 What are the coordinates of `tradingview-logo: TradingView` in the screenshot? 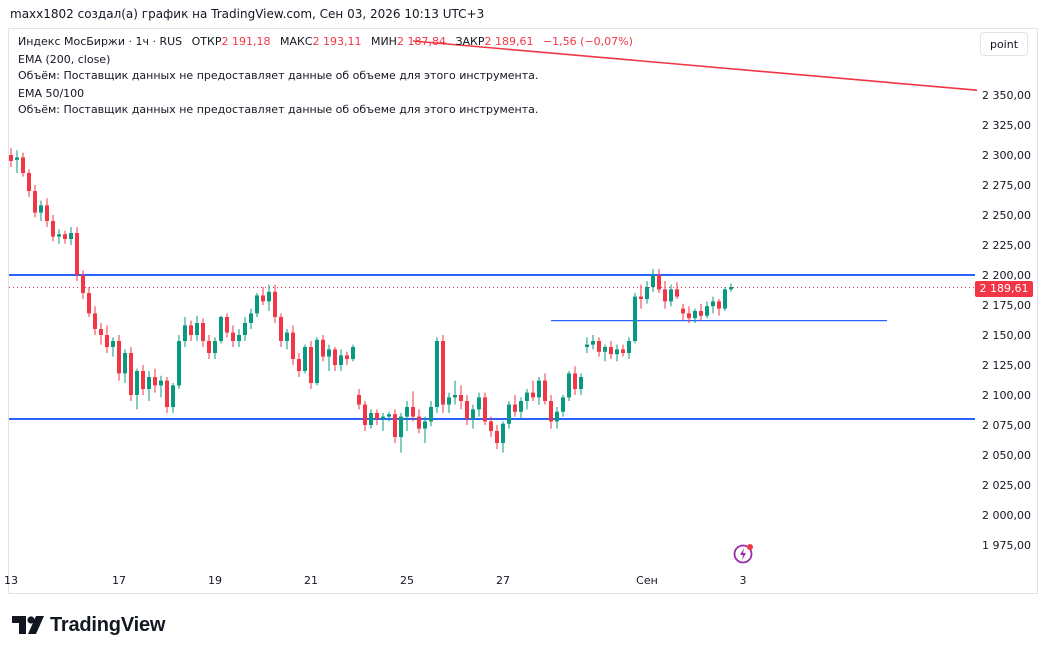 It's located at (88, 625).